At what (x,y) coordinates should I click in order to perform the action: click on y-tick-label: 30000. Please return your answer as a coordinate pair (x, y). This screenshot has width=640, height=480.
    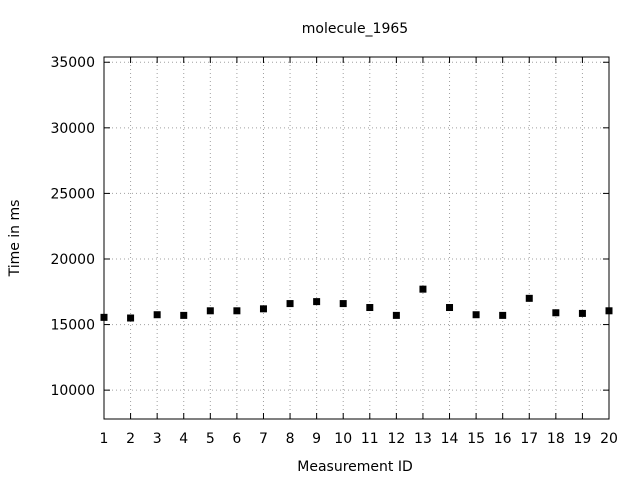
    Looking at the image, I should click on (72, 129).